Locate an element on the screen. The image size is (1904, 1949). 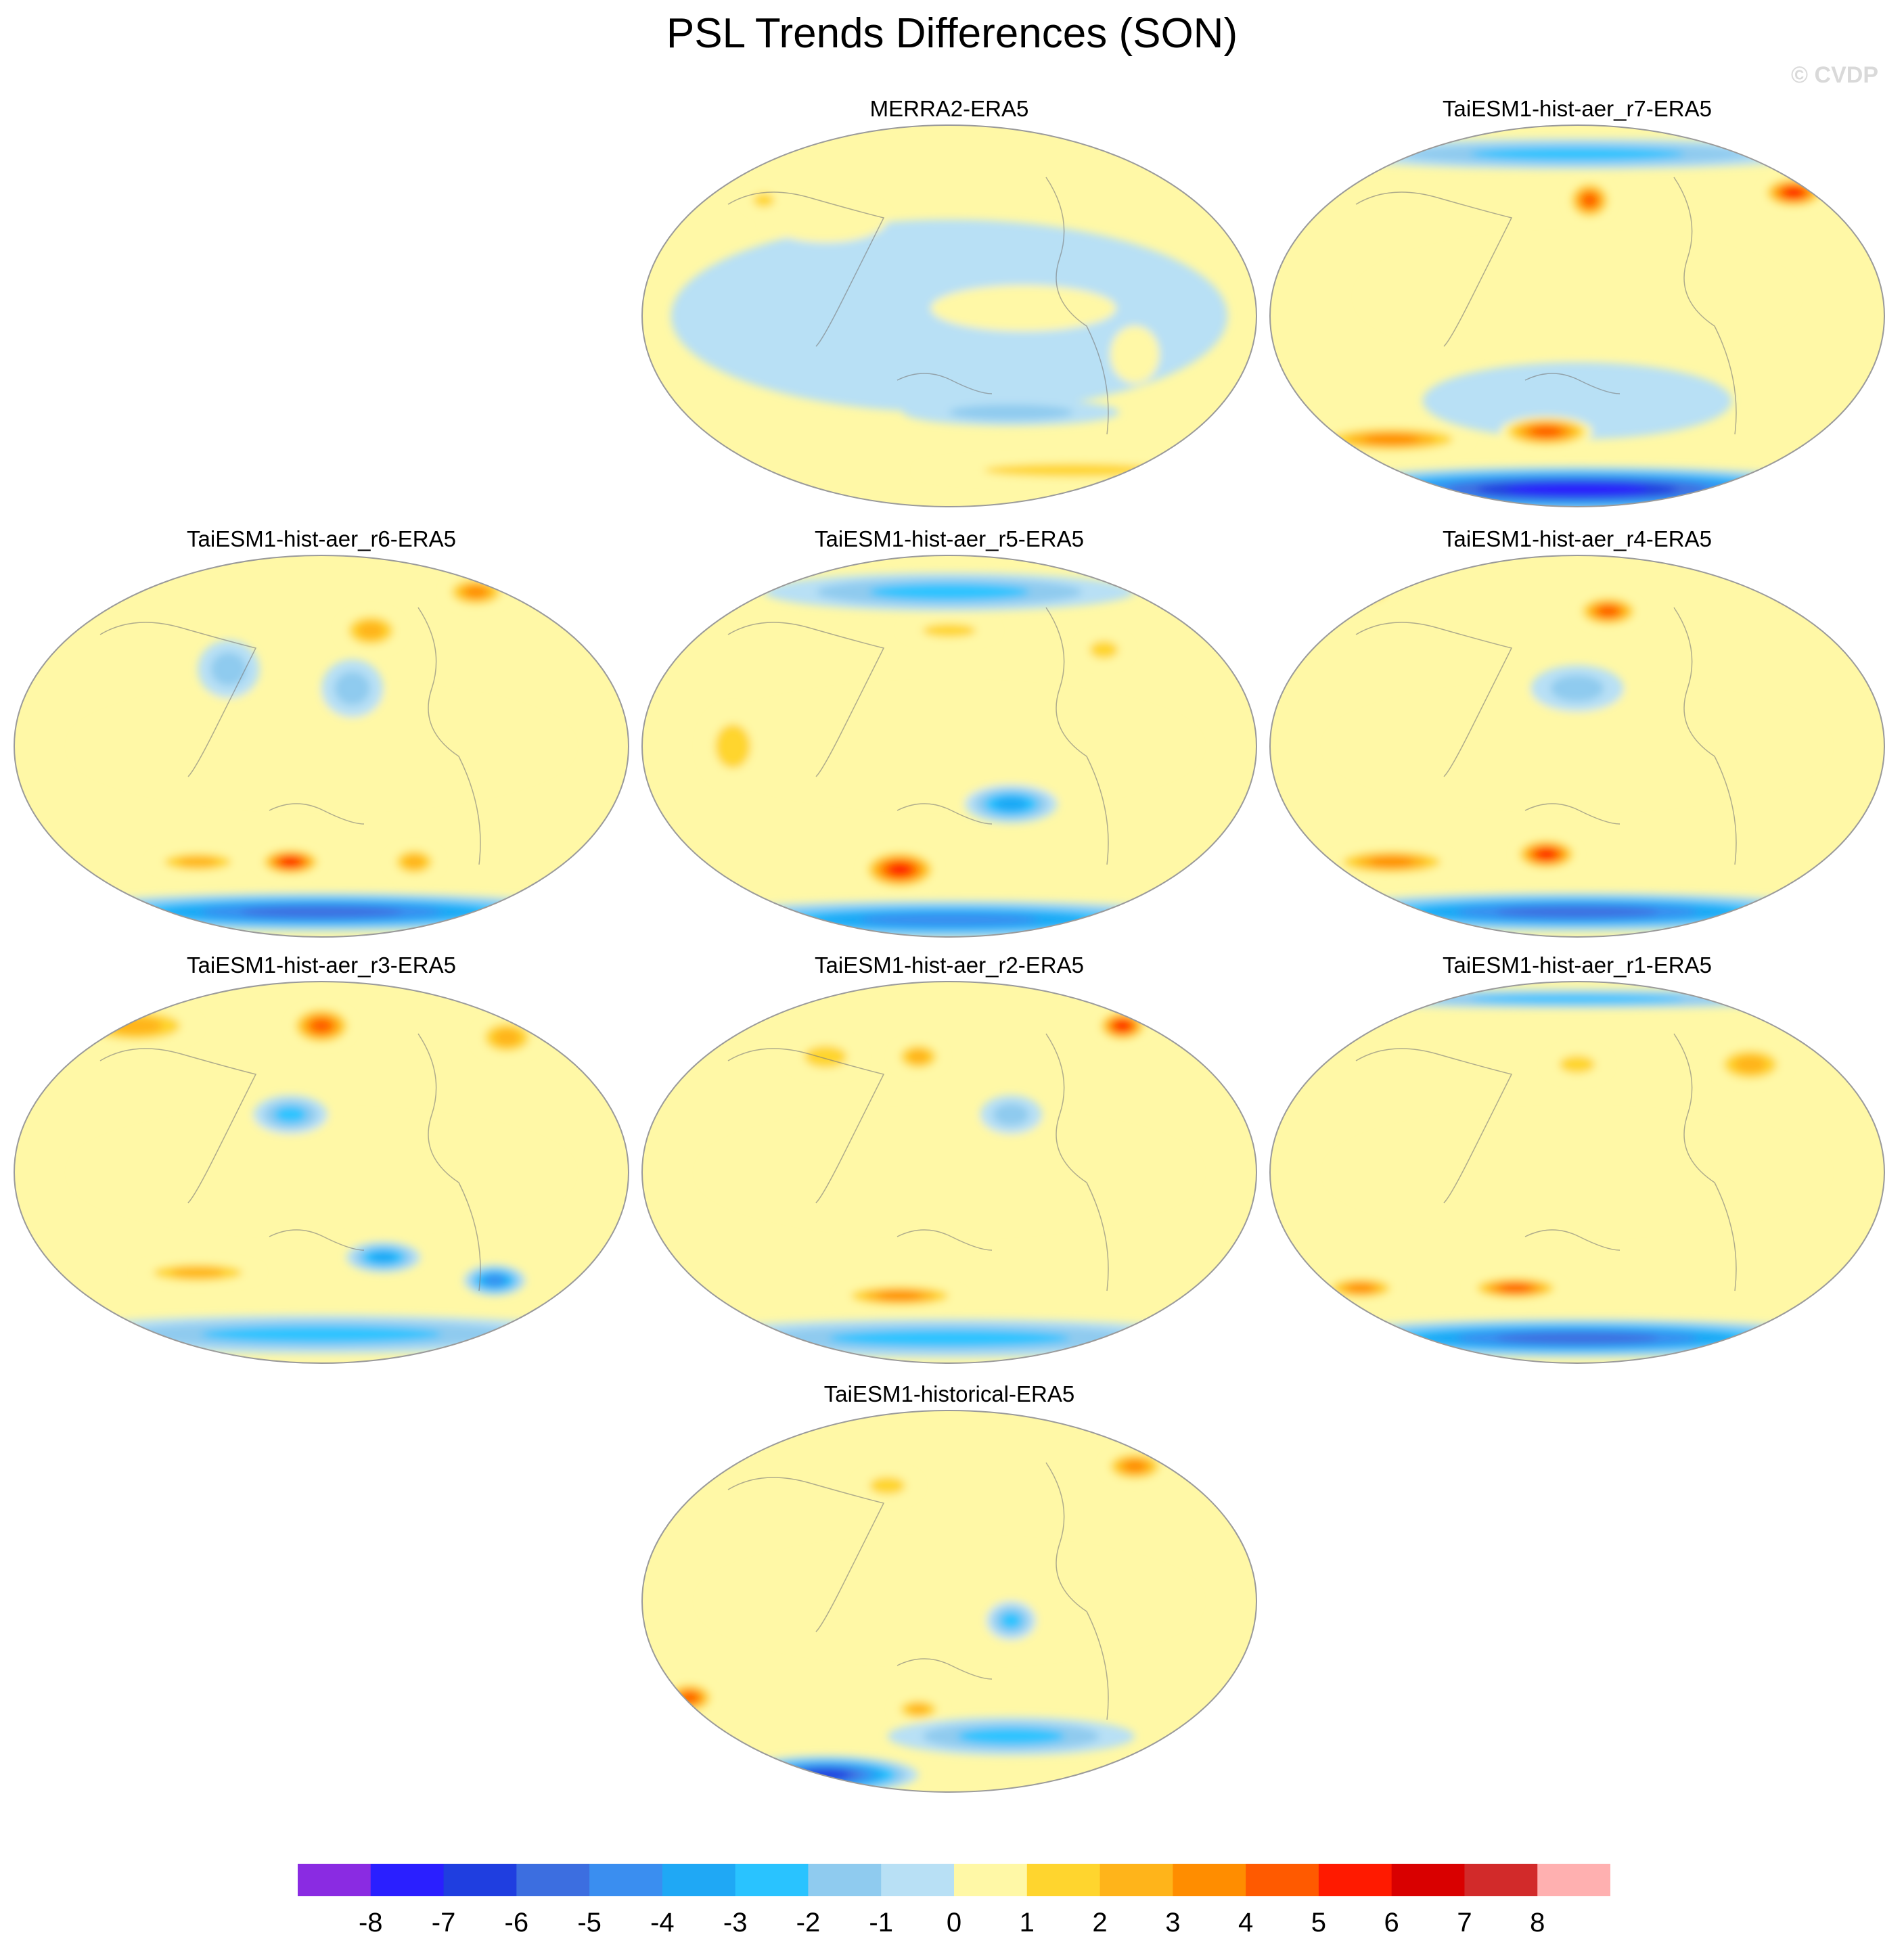
map-panel-r2: TaiESM1-hist-aer_r2-ERA5 is located at coordinates (950, 1162).